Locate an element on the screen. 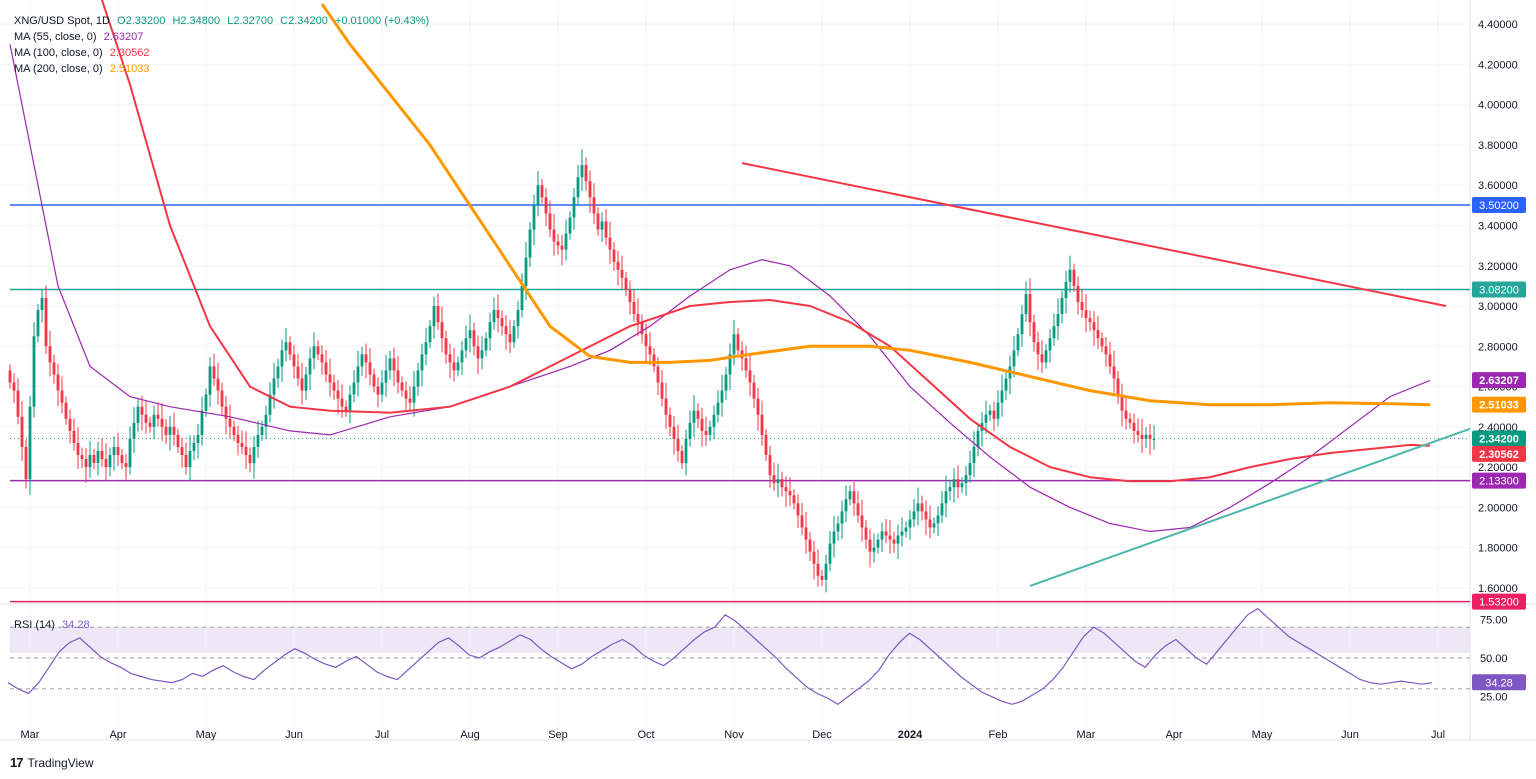 This screenshot has width=1536, height=779. legend-ma200-row: MA (200, close, 0) 2.51033 is located at coordinates (221, 69).